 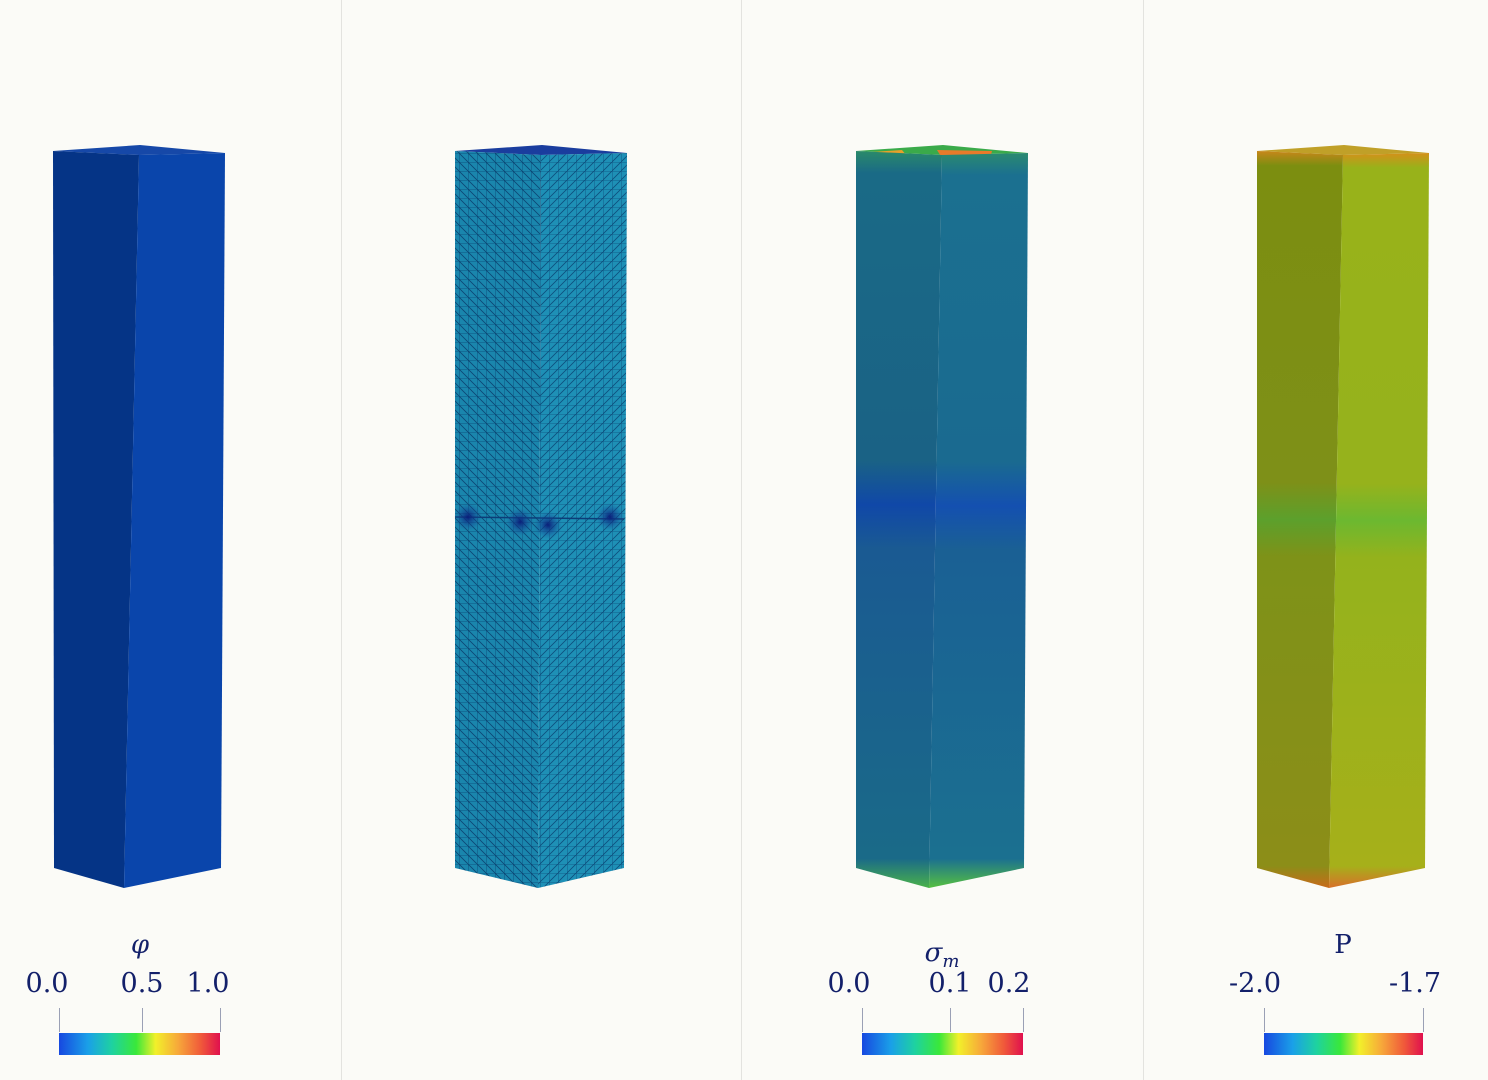 I want to click on mesh-column-left-face, so click(x=498, y=519).